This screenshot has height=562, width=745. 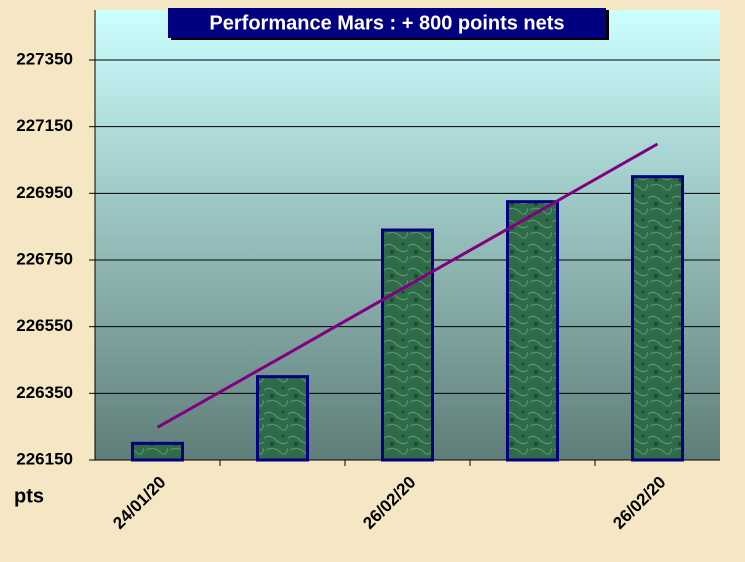 What do you see at coordinates (44, 392) in the screenshot?
I see `y-tick-label: 226350` at bounding box center [44, 392].